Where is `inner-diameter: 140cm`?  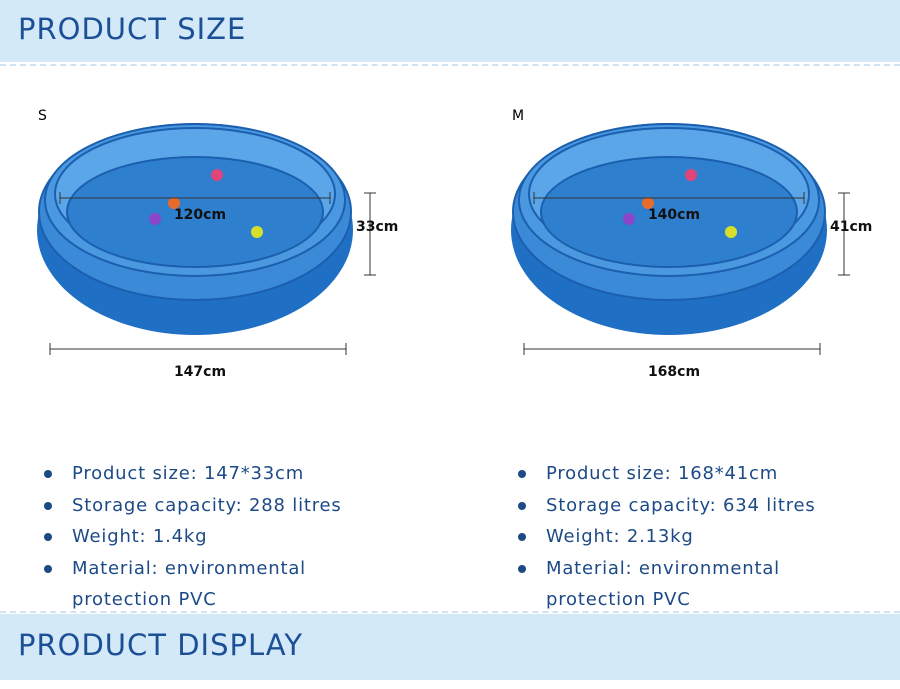
inner-diameter: 140cm is located at coordinates (674, 215).